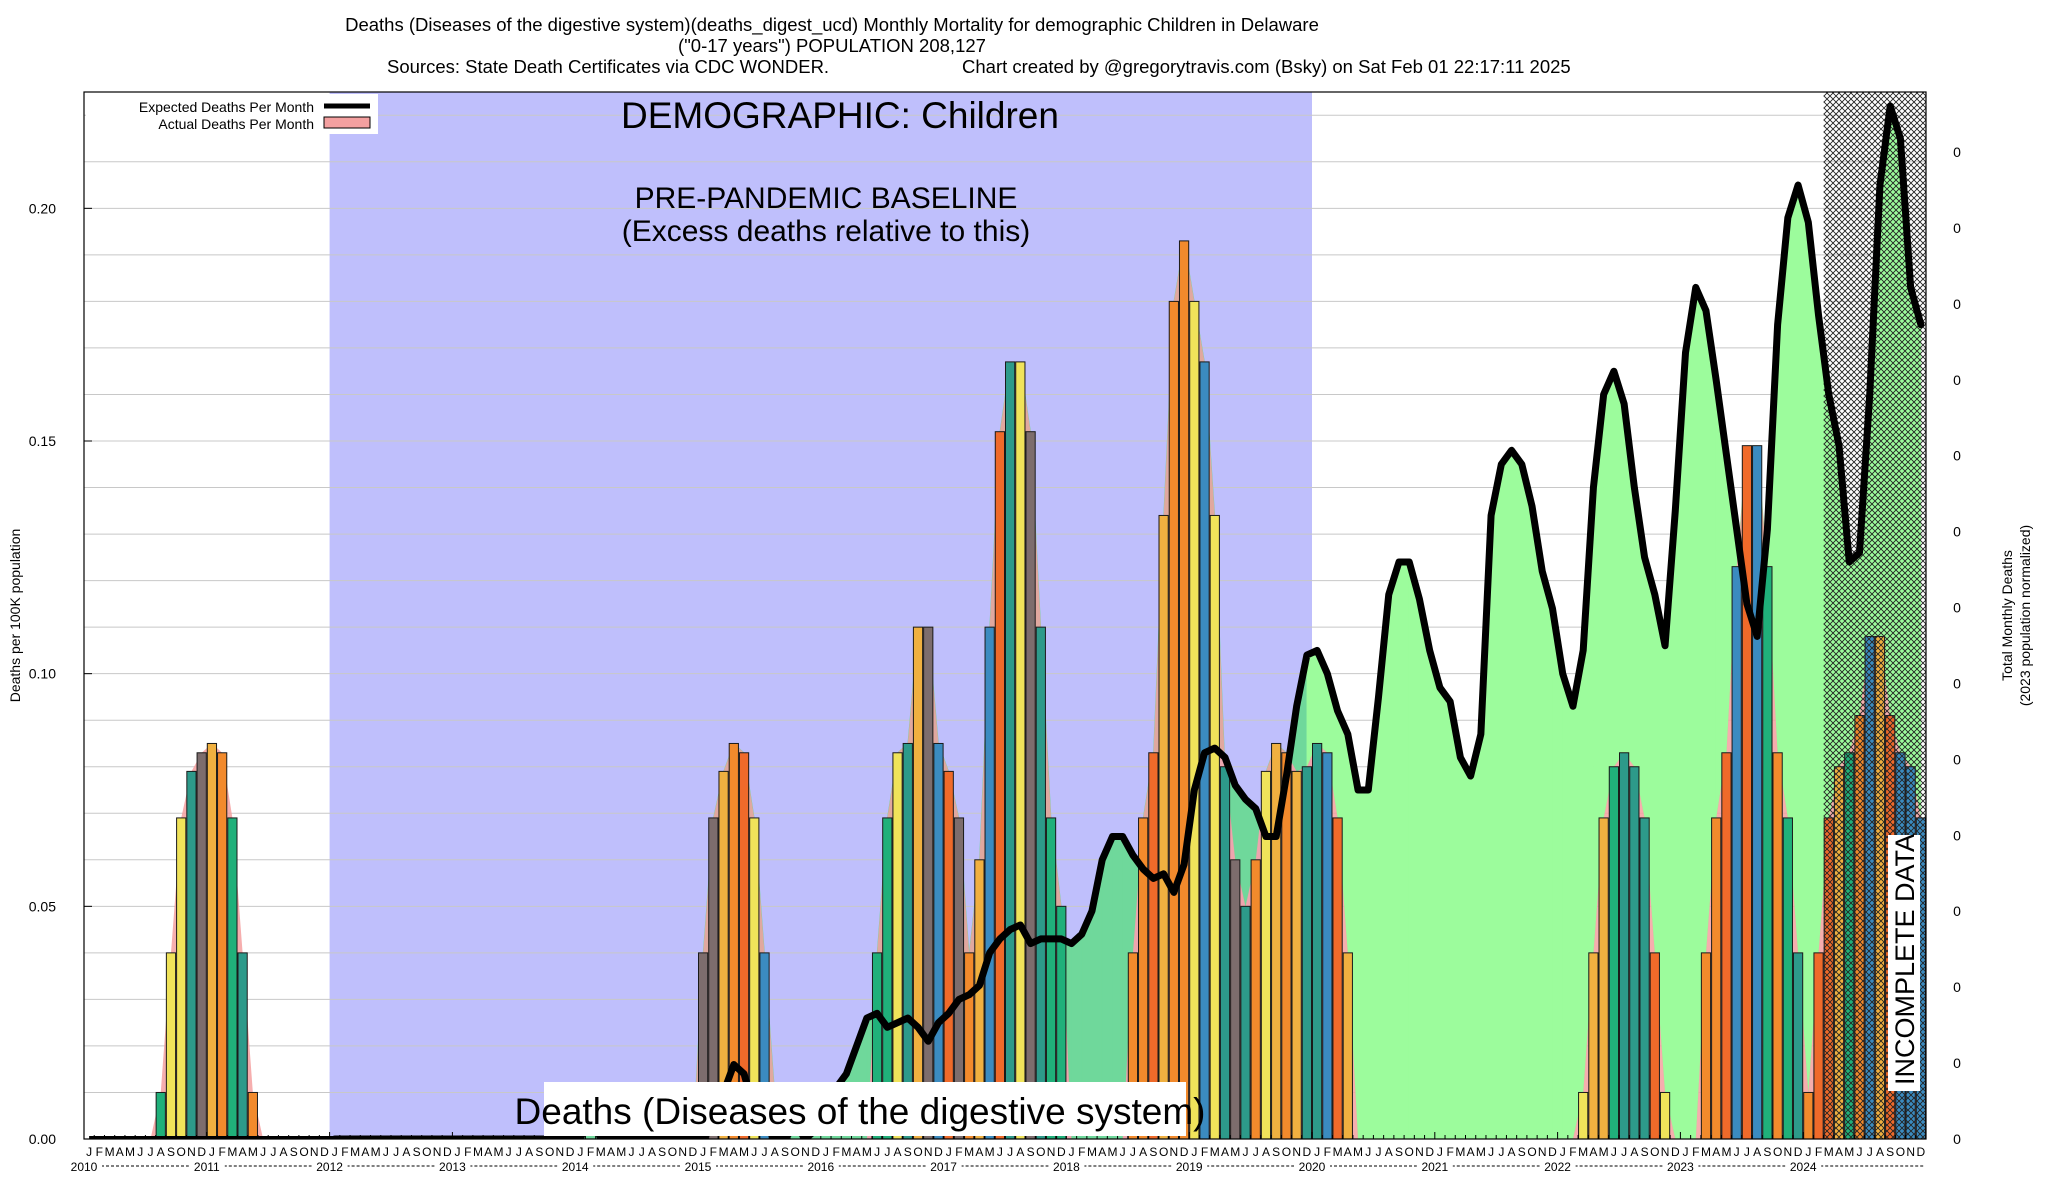 The width and height of the screenshot is (2048, 1200). I want to click on x-year-label: 2021, so click(1434, 1167).